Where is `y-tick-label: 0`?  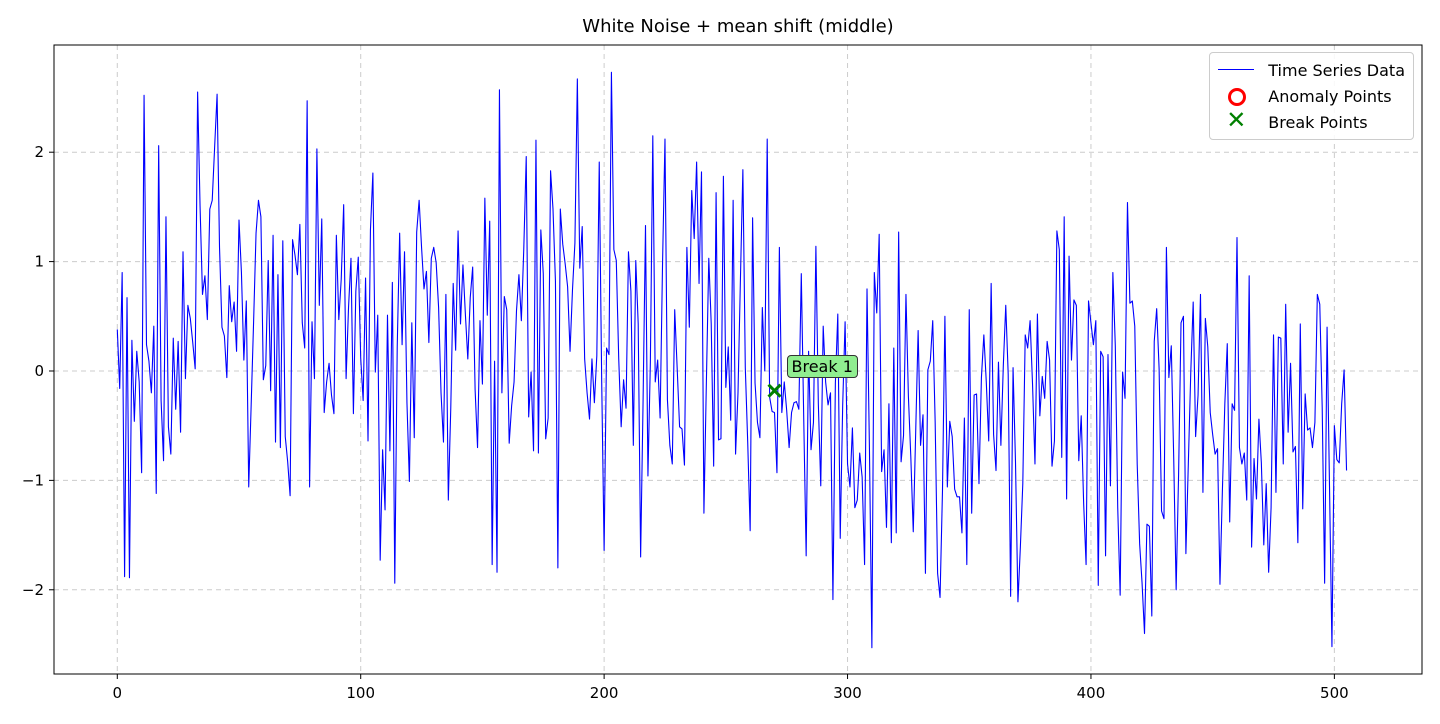 y-tick-label: 0 is located at coordinates (39, 371).